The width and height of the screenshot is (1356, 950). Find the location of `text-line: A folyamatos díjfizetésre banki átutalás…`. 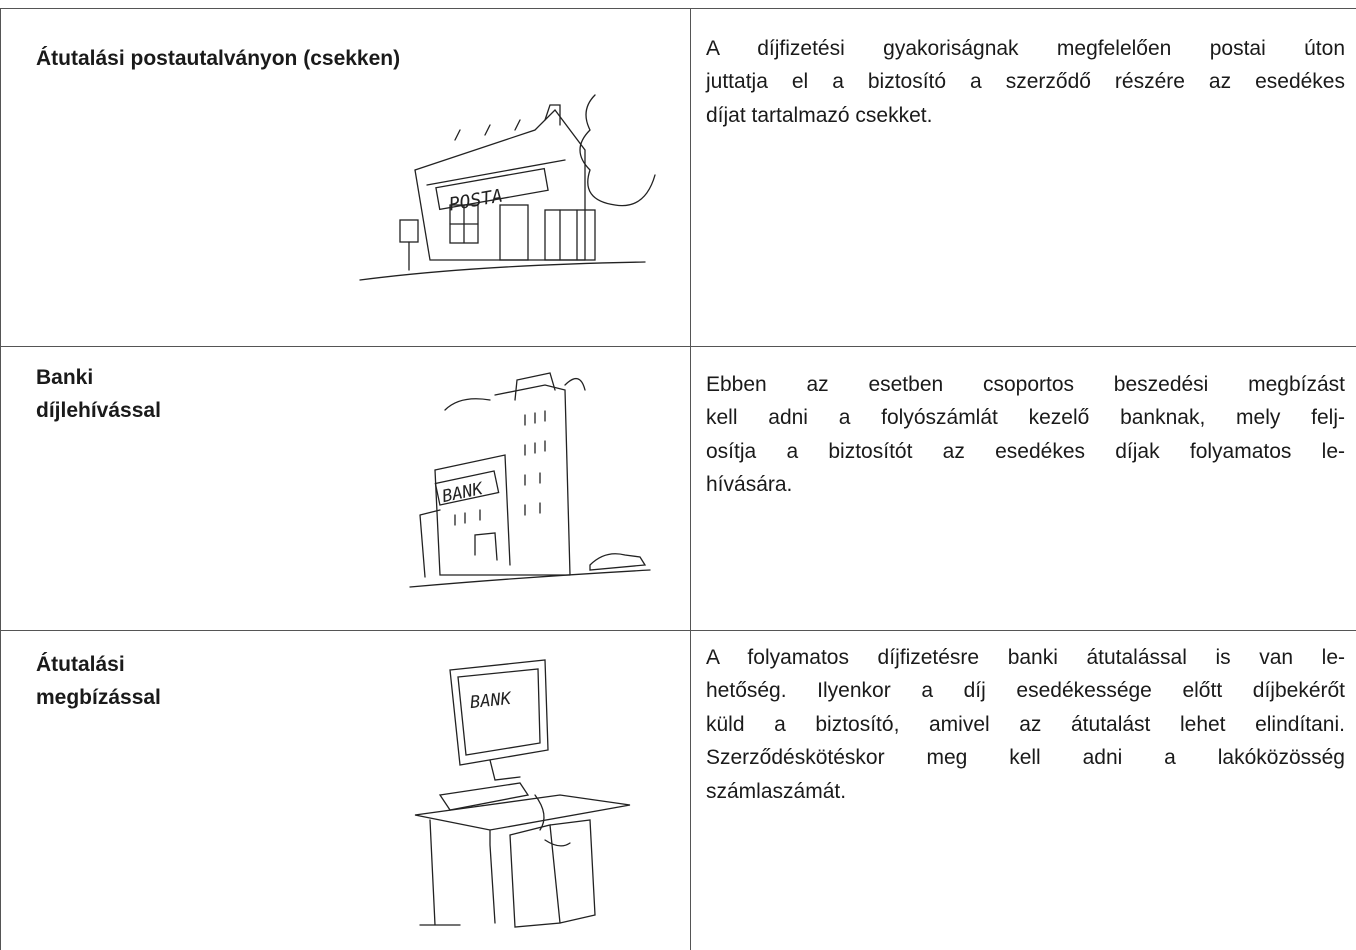

text-line: A folyamatos díjfizetésre banki átutalás… is located at coordinates (1025, 657).